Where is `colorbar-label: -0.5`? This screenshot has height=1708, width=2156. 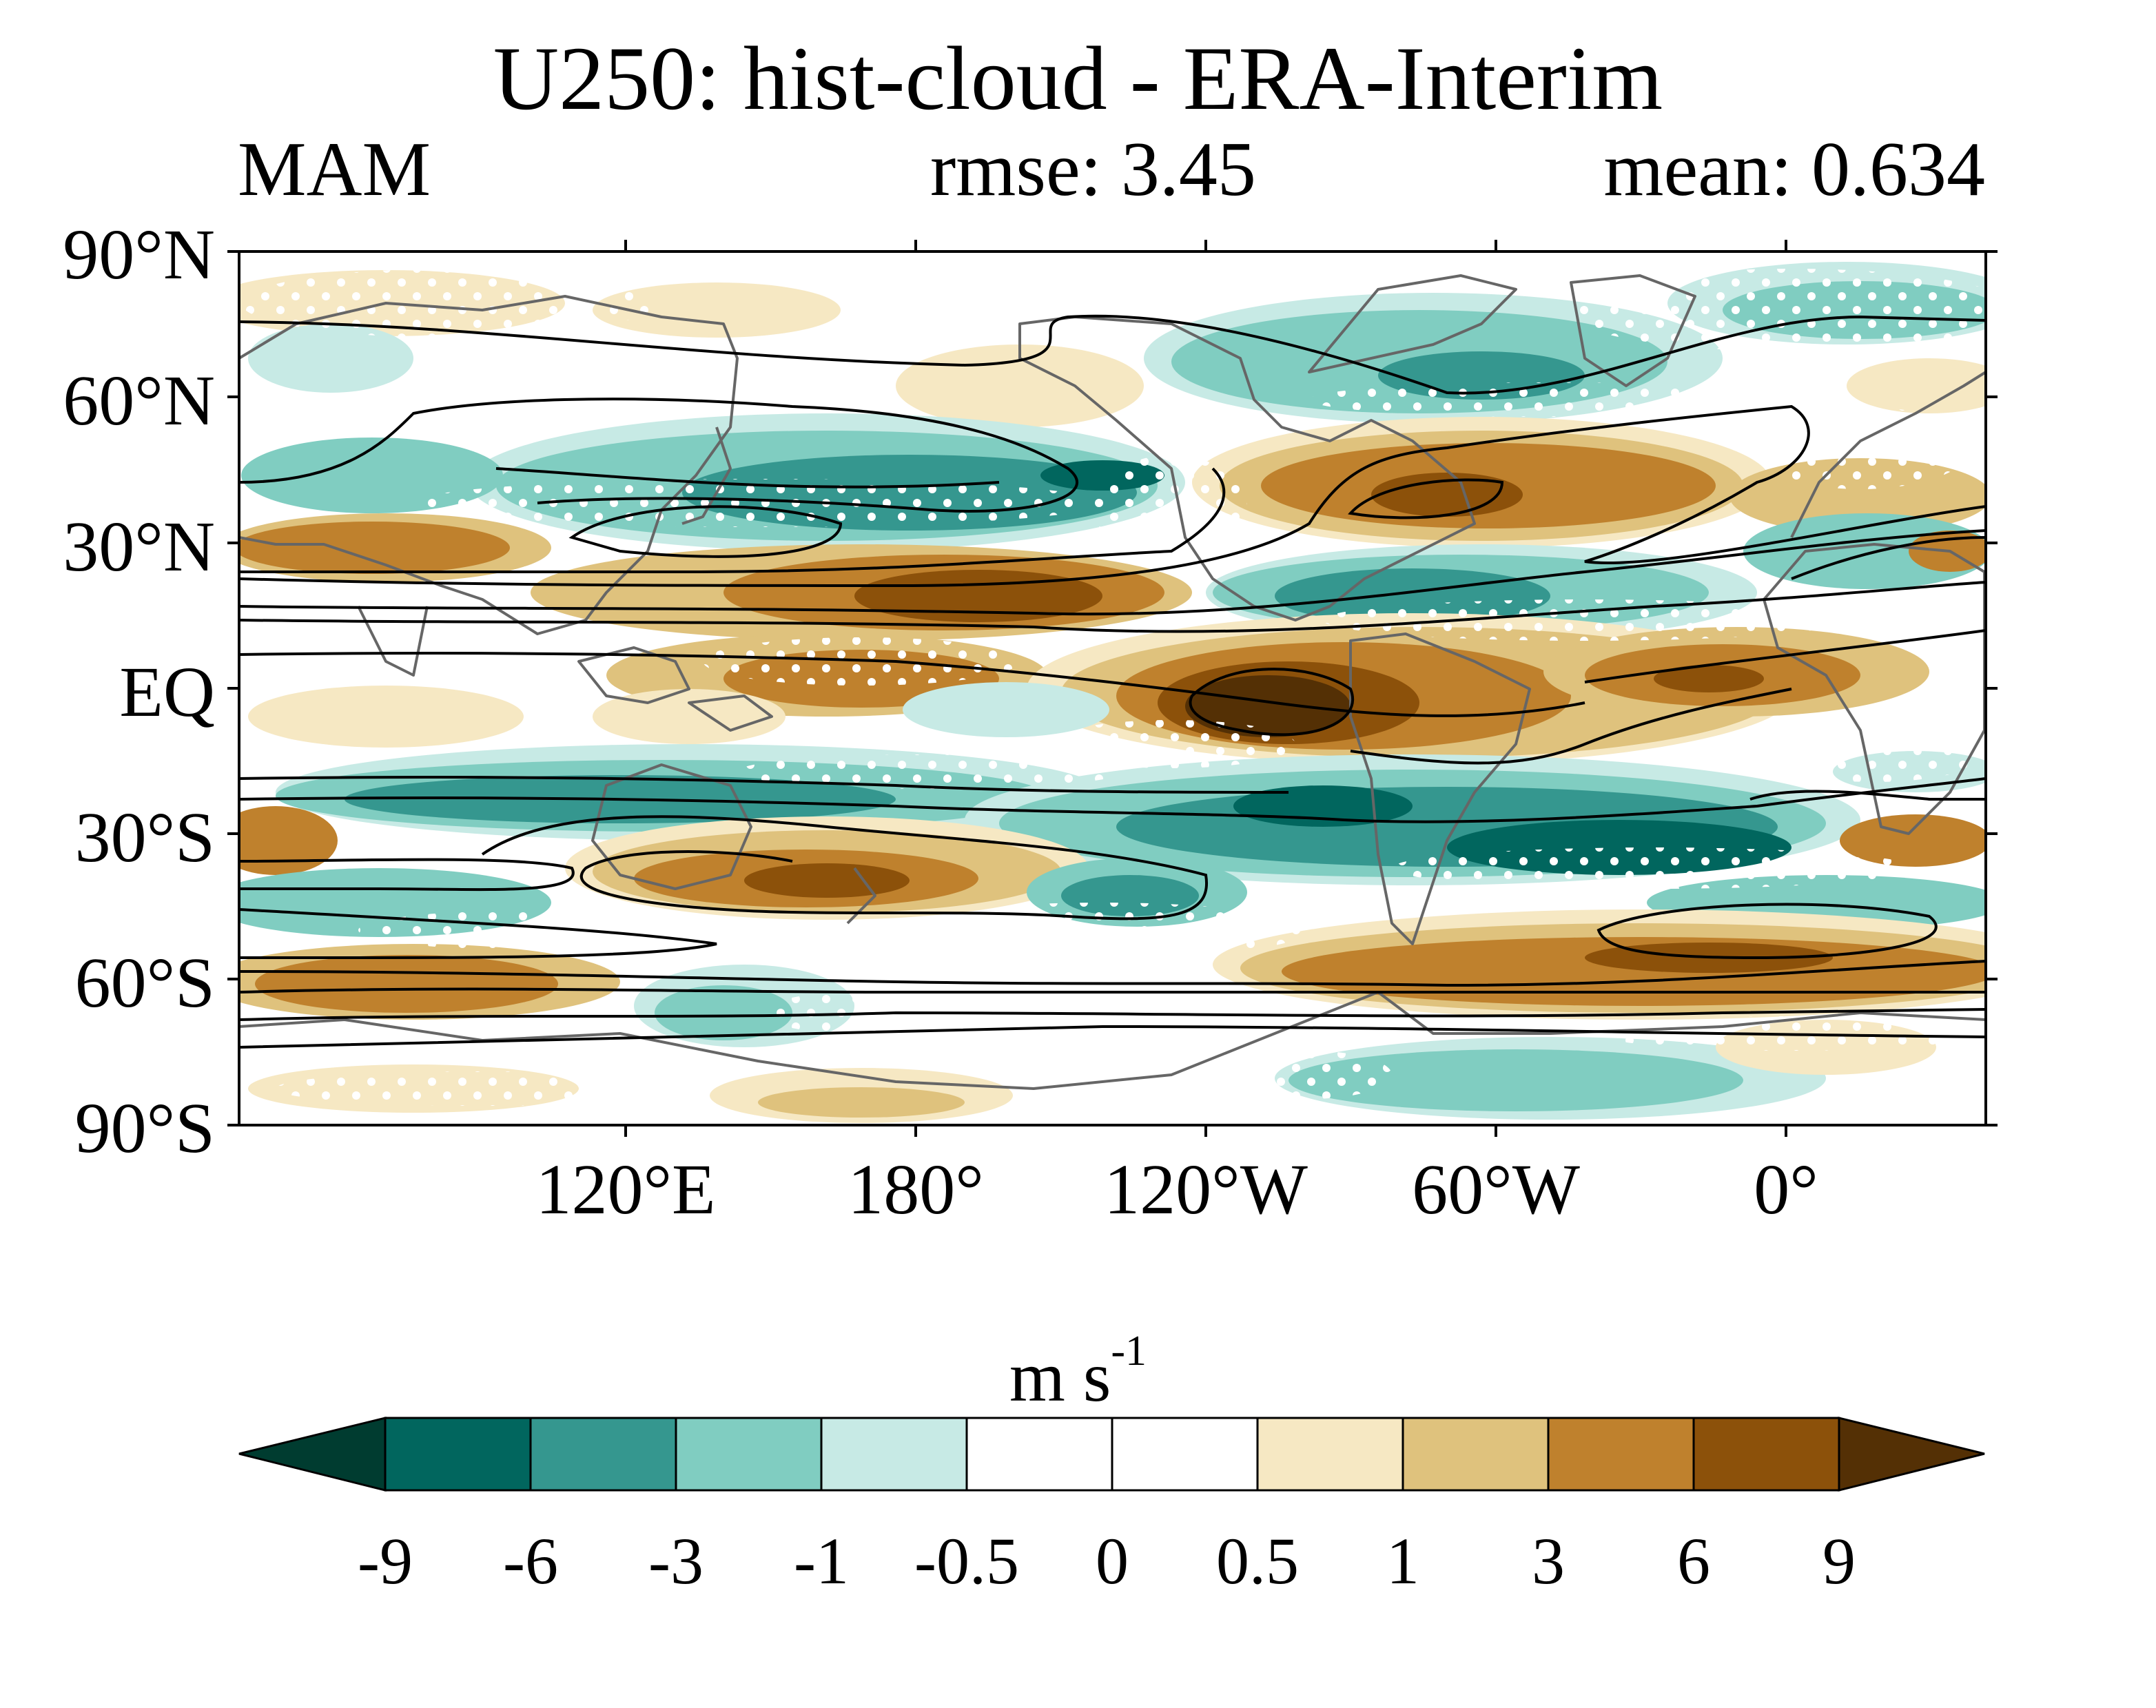 colorbar-label: -0.5 is located at coordinates (966, 1561).